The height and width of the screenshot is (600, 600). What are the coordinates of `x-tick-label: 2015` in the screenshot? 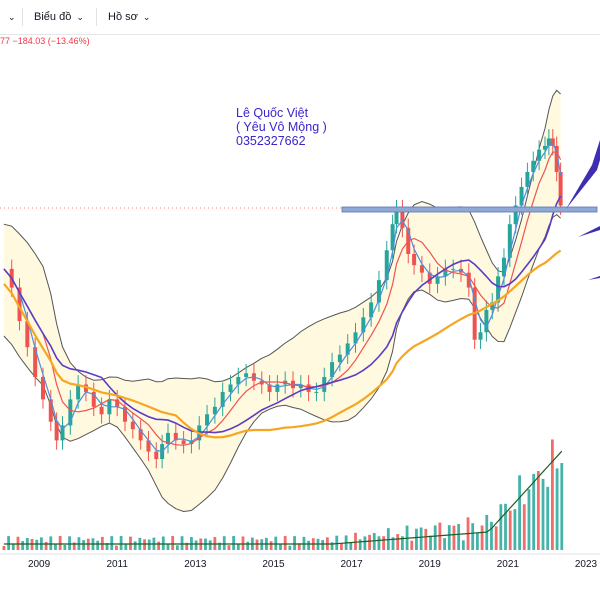 It's located at (273, 564).